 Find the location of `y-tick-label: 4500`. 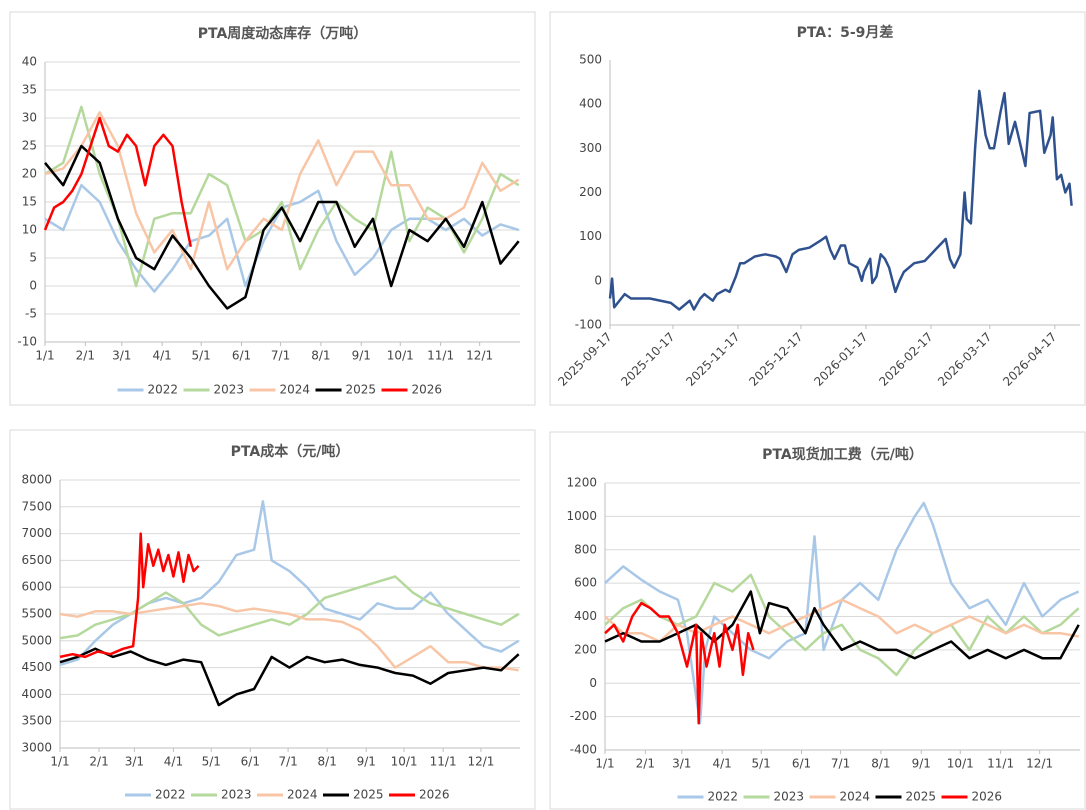

y-tick-label: 4500 is located at coordinates (36, 667).